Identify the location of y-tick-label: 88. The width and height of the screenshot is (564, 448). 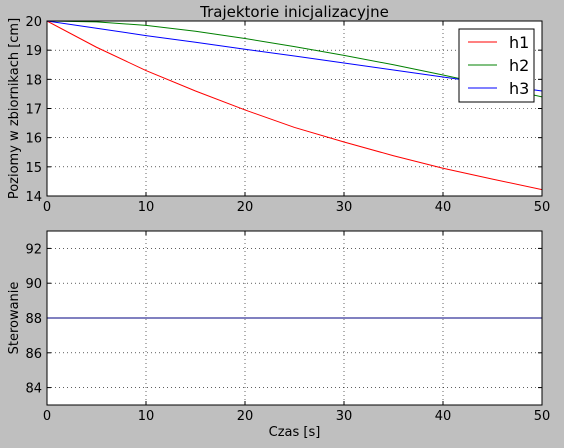
(33, 319).